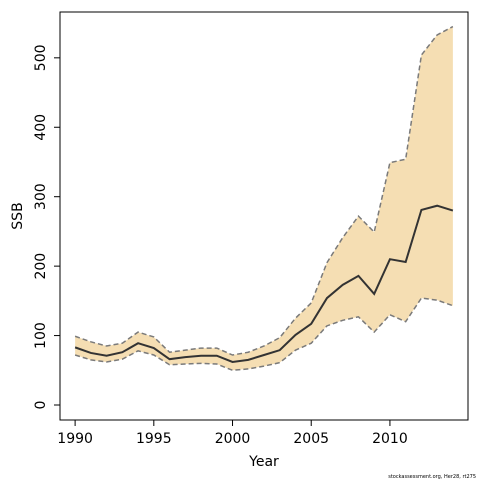 This screenshot has height=480, width=480. I want to click on y-tick-label: 300, so click(41, 196).